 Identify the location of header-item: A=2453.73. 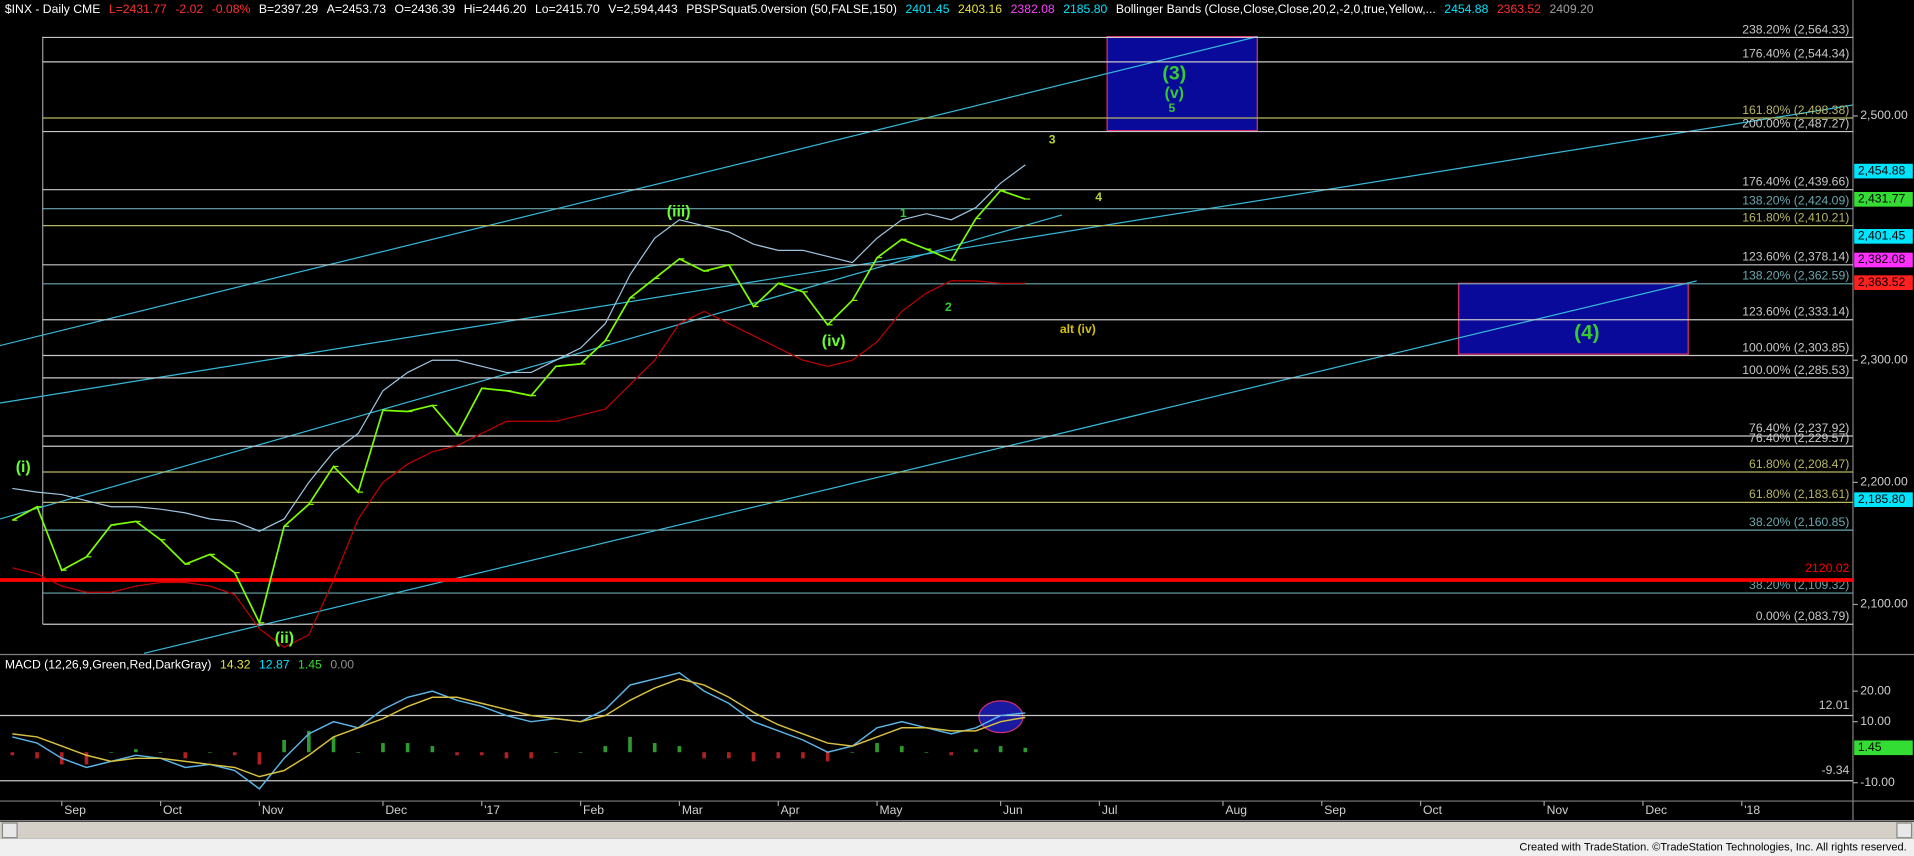
(357, 9).